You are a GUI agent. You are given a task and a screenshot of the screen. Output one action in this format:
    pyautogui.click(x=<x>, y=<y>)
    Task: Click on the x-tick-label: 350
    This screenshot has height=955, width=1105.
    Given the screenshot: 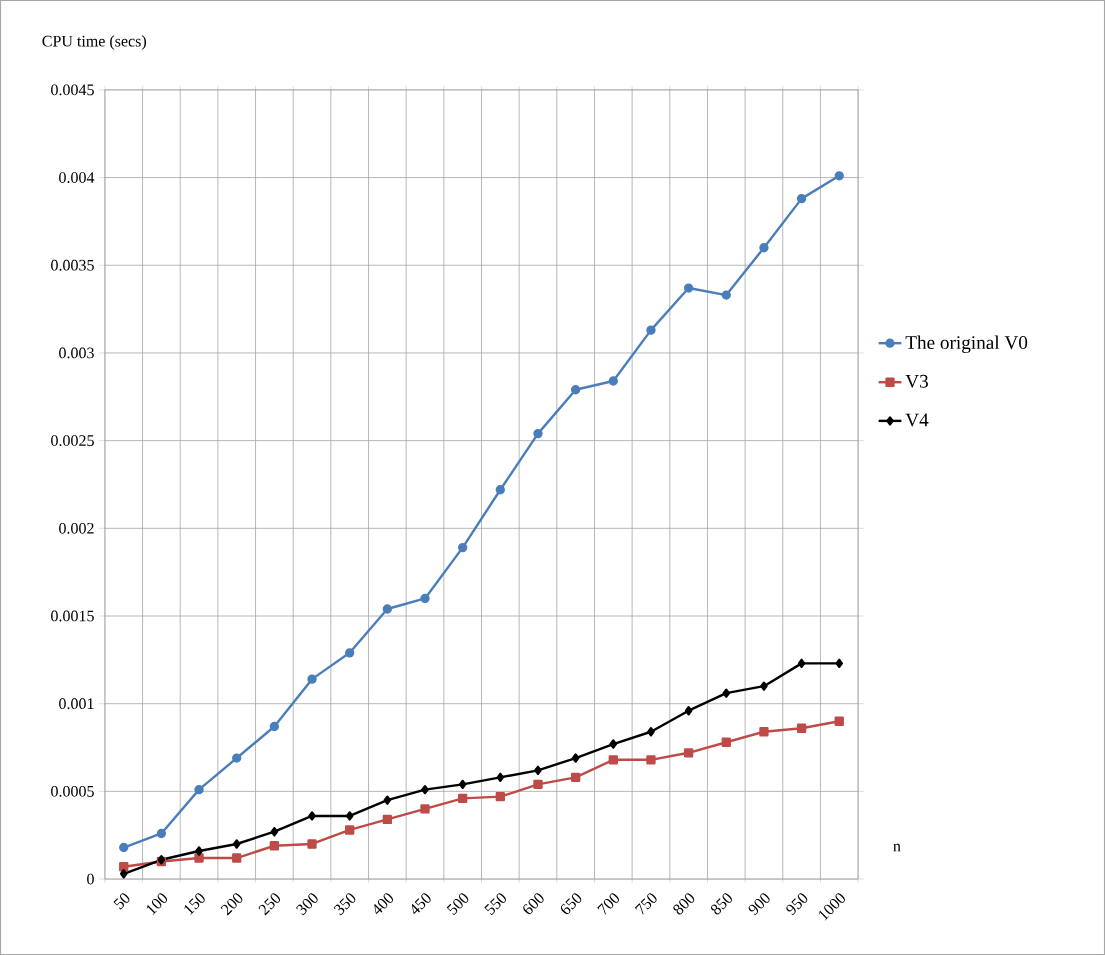 What is the action you would take?
    pyautogui.click(x=344, y=904)
    